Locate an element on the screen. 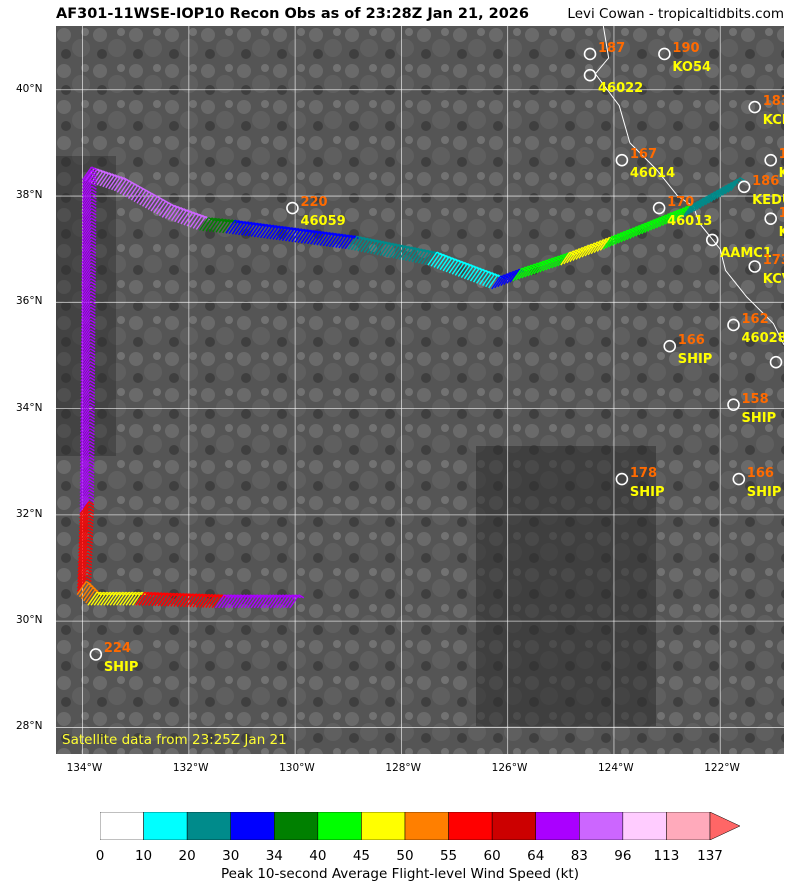 This screenshot has width=800, height=888. obs-station-id: 46013 is located at coordinates (690, 222).